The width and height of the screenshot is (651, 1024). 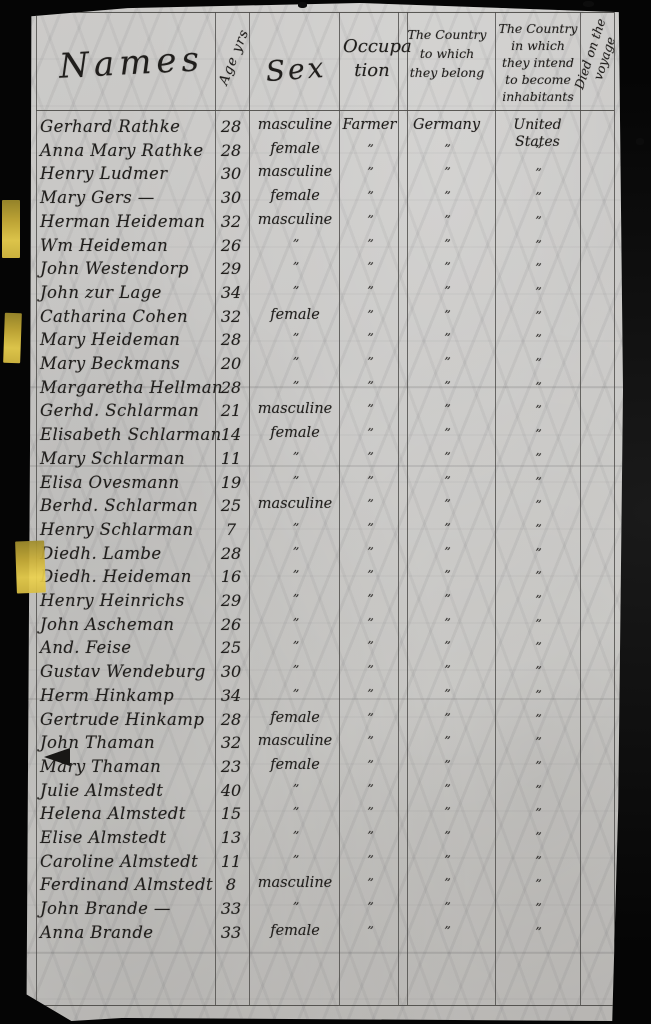 I want to click on name-cell: Gerhard Rathke, so click(x=110, y=126).